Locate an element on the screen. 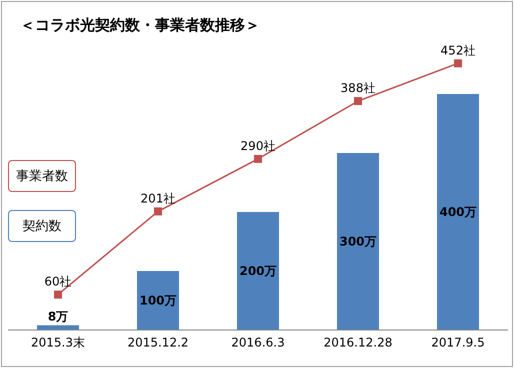 The height and width of the screenshot is (368, 514). data-label: 8万 is located at coordinates (58, 316).